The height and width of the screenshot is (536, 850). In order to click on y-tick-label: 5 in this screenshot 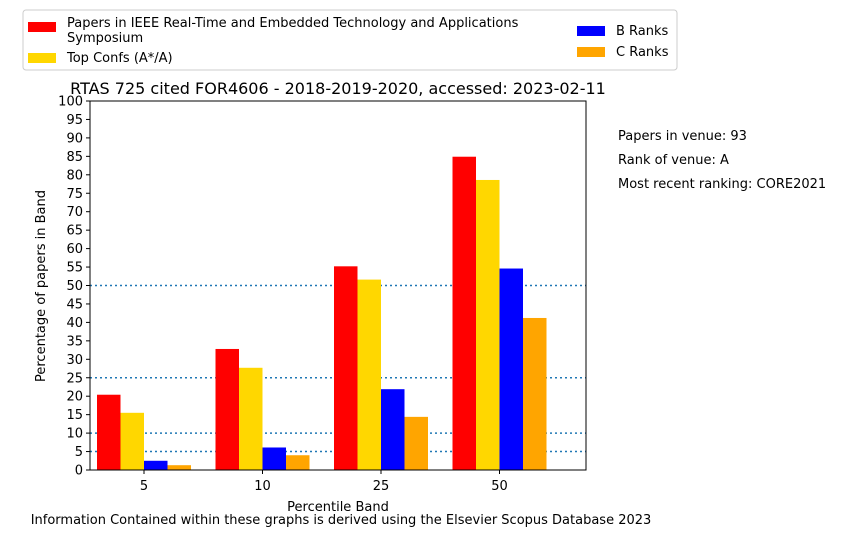, I will do `click(79, 452)`.